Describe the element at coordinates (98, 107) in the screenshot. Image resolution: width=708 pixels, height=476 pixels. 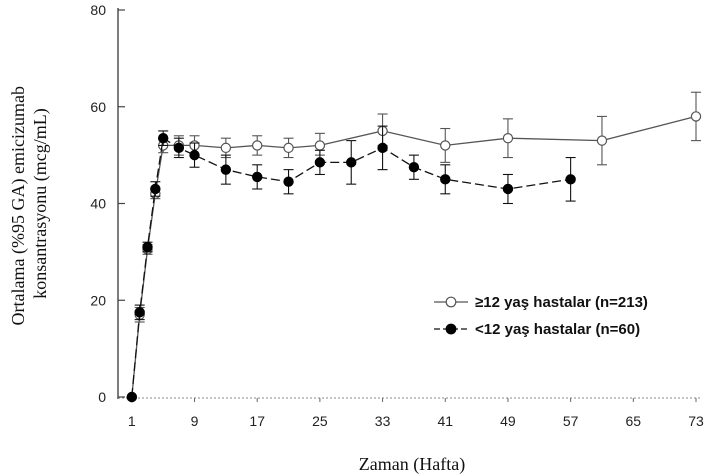
I see `y-tick-label: 60` at that location.